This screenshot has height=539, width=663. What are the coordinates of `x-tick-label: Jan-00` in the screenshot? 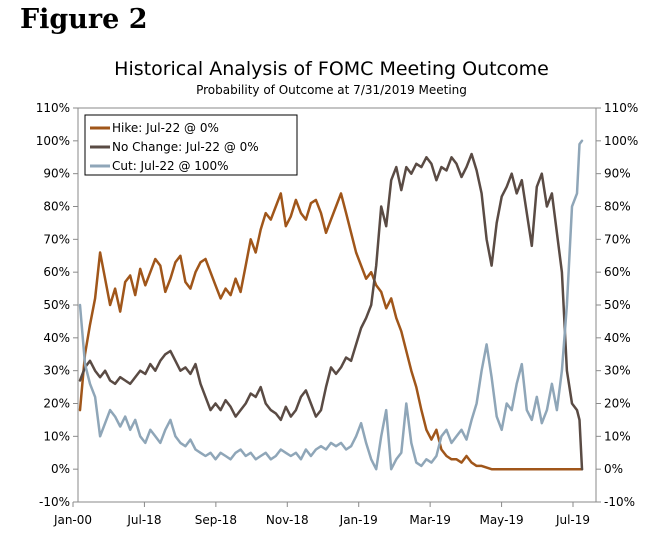 It's located at (72, 520).